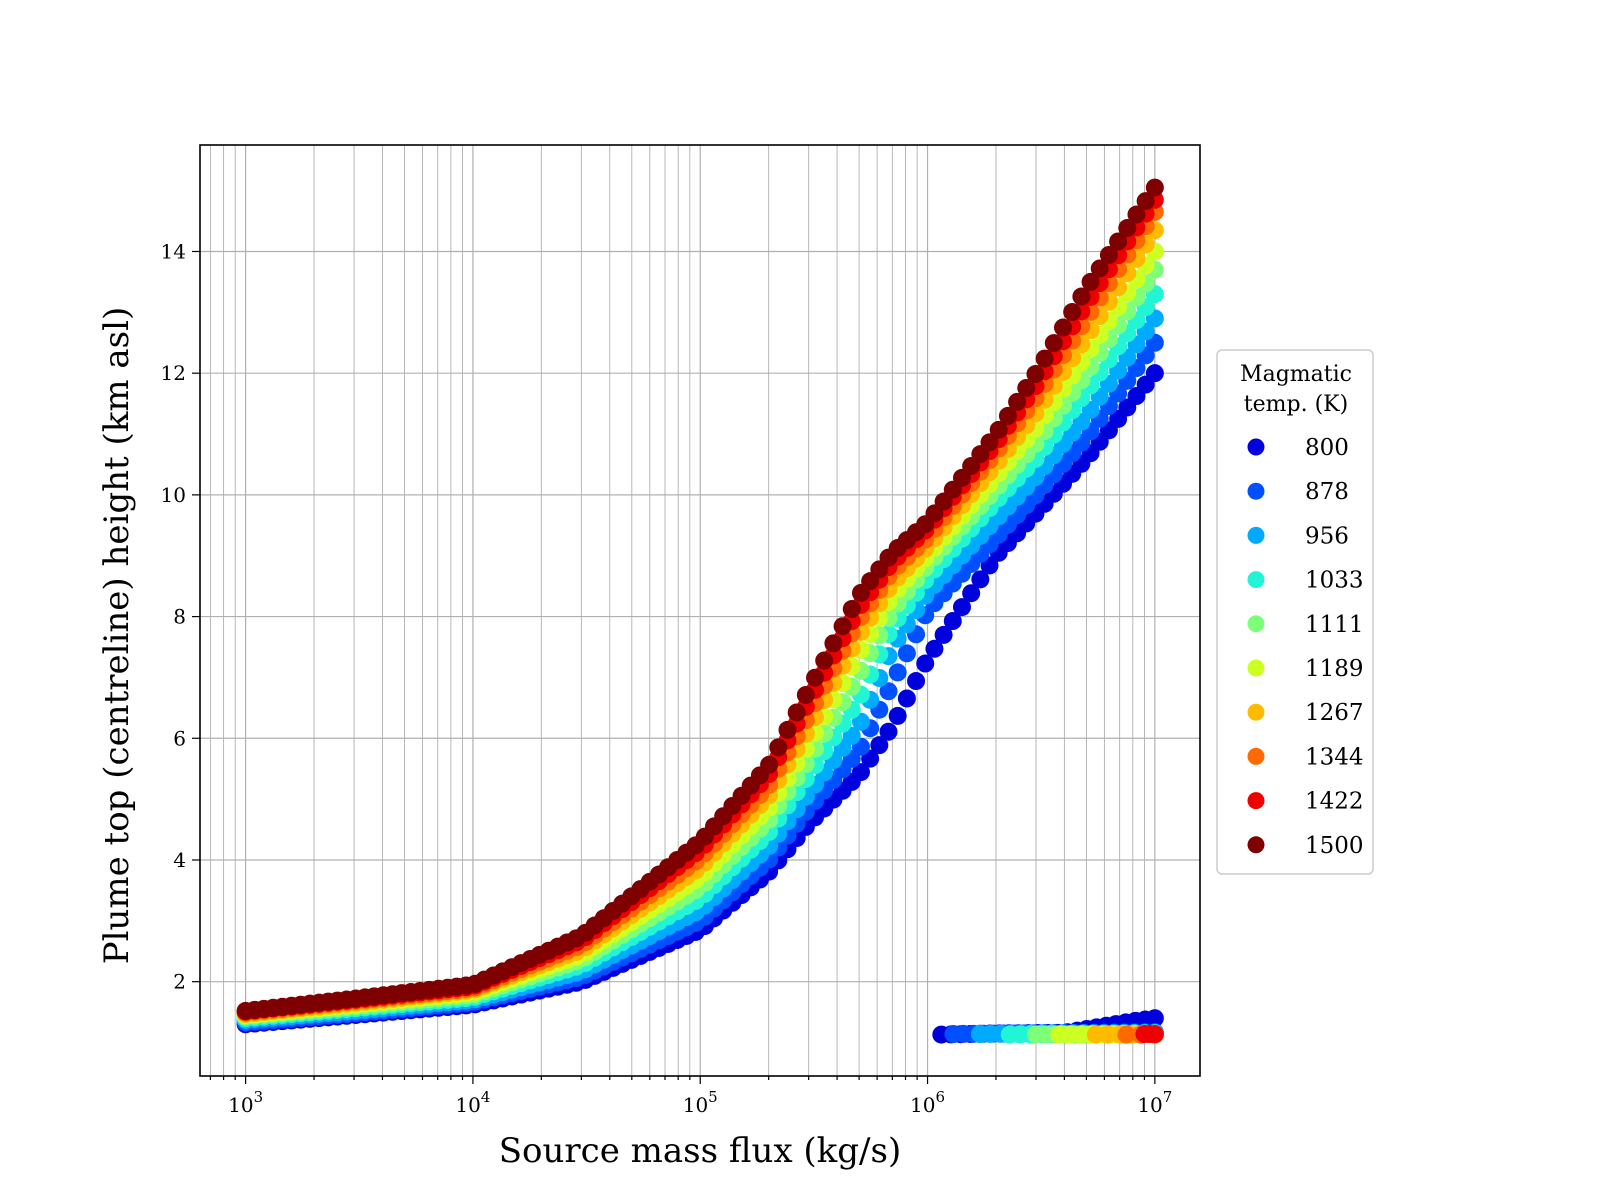 The height and width of the screenshot is (1200, 1600). I want to click on legend-item-1344: 1344, so click(1305, 757).